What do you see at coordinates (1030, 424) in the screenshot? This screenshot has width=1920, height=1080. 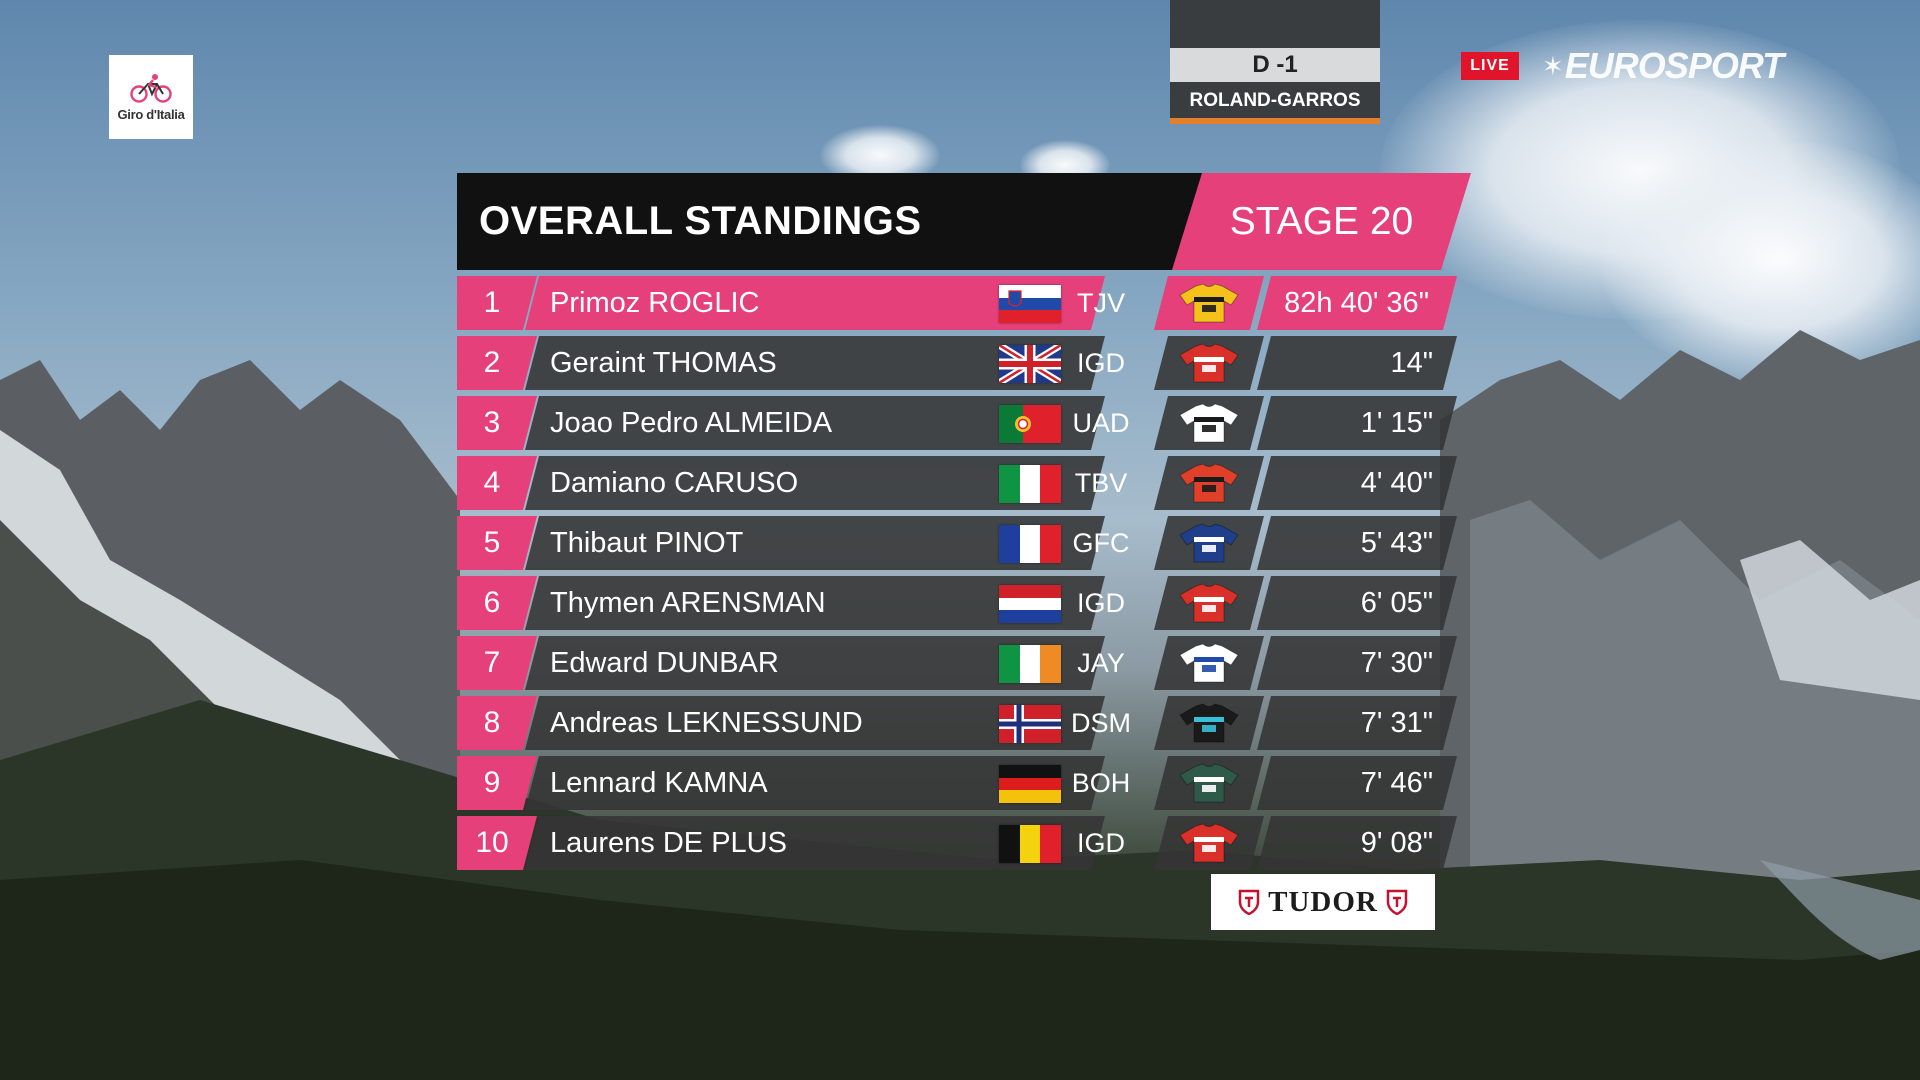 I see `flag-portugal-icon` at bounding box center [1030, 424].